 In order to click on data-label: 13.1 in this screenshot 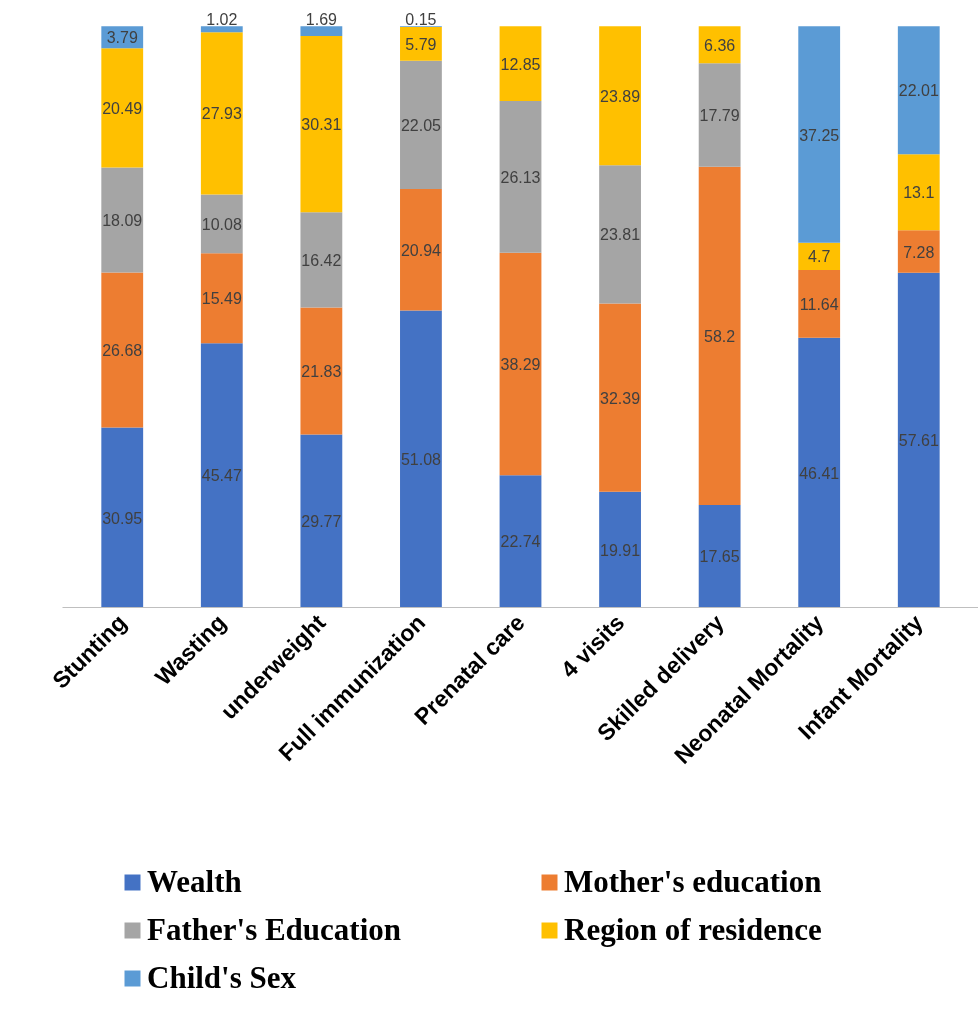, I will do `click(919, 193)`.